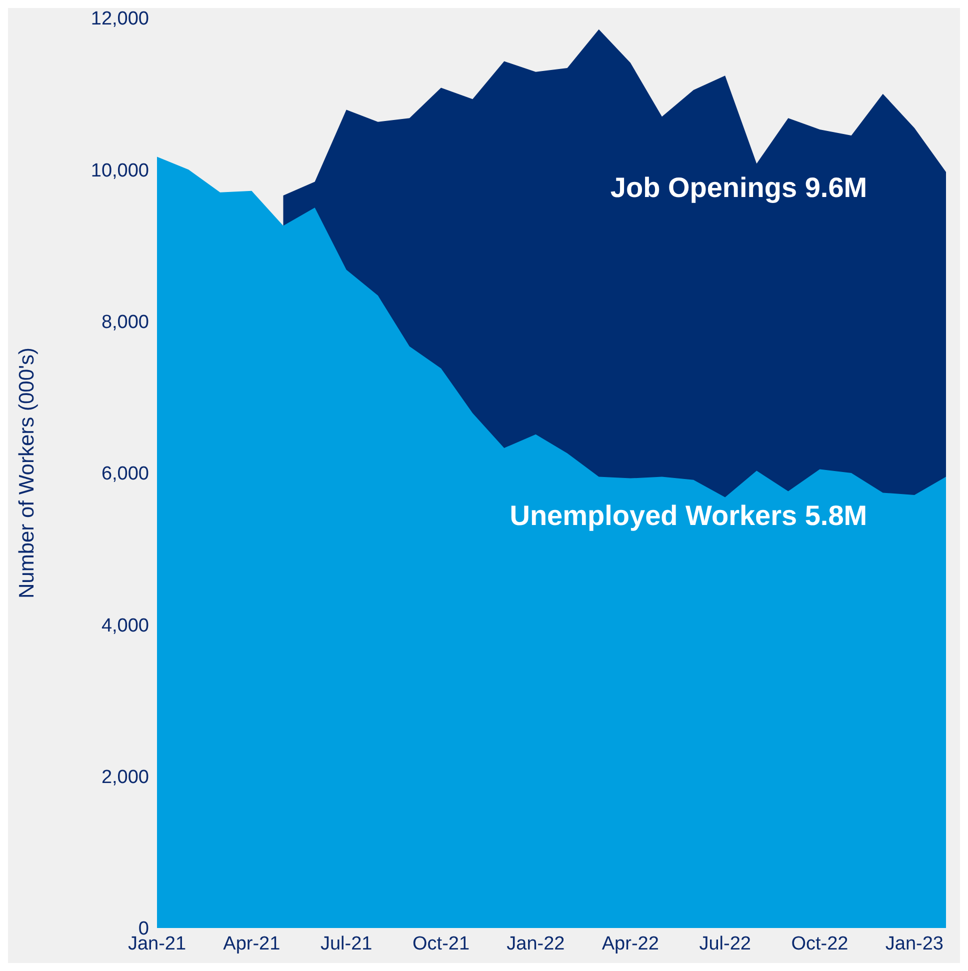 This screenshot has height=971, width=968. Describe the element at coordinates (119, 171) in the screenshot. I see `y-tick-label: 10,000` at that location.